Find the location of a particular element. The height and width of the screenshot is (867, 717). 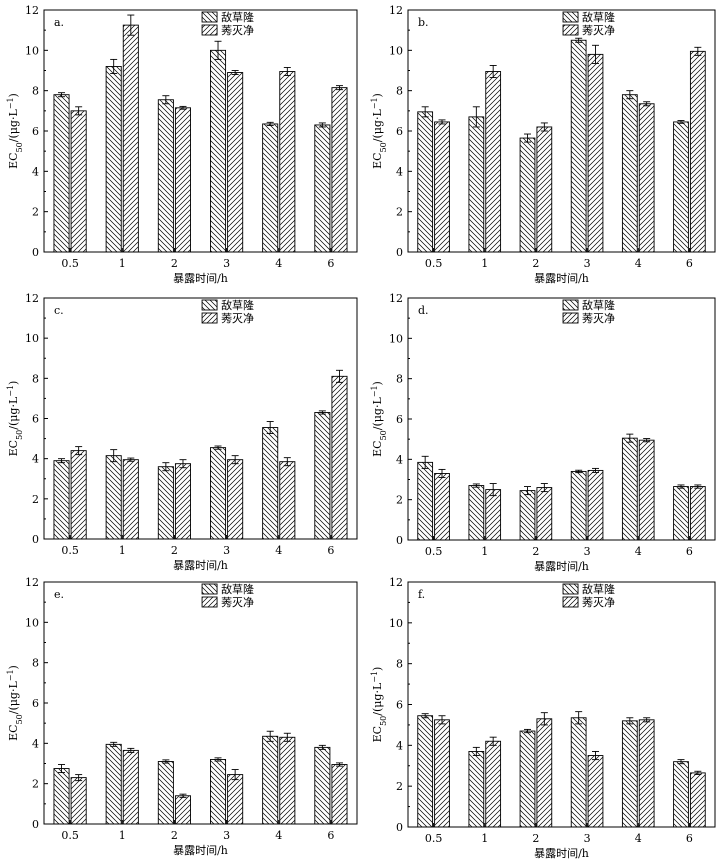

panel-label: a. is located at coordinates (59, 22).